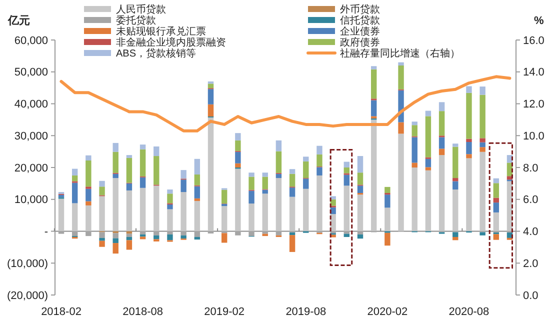 This screenshot has height=335, width=550. I want to click on y2-axis-title: %, so click(539, 21).